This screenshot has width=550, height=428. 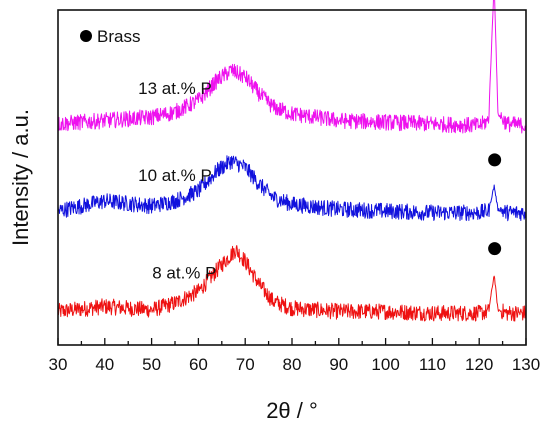 I want to click on x-tick-label: 30, so click(x=58, y=364).